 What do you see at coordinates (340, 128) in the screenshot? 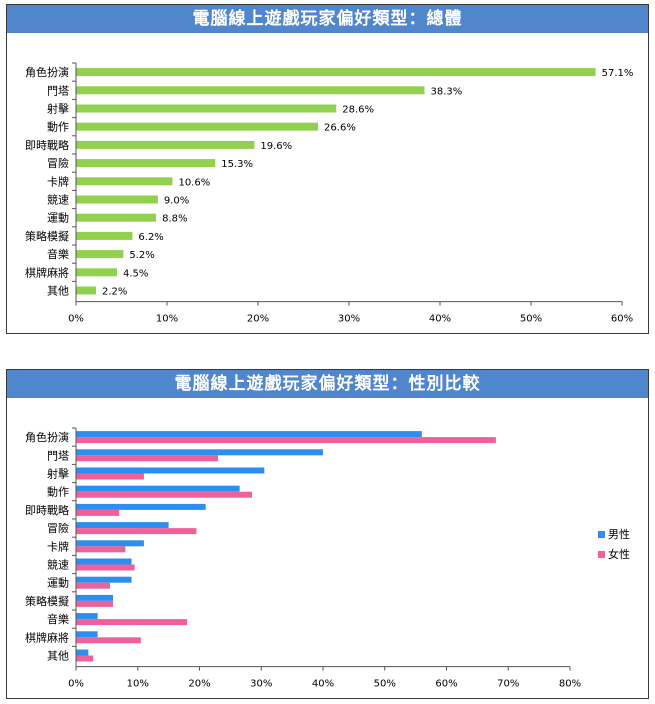
I see `value-label: 26.6%` at bounding box center [340, 128].